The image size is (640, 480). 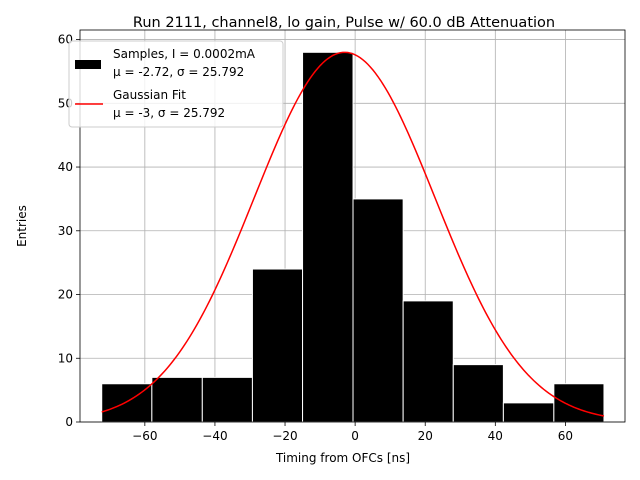 I want to click on legend-box, so click(x=176, y=84).